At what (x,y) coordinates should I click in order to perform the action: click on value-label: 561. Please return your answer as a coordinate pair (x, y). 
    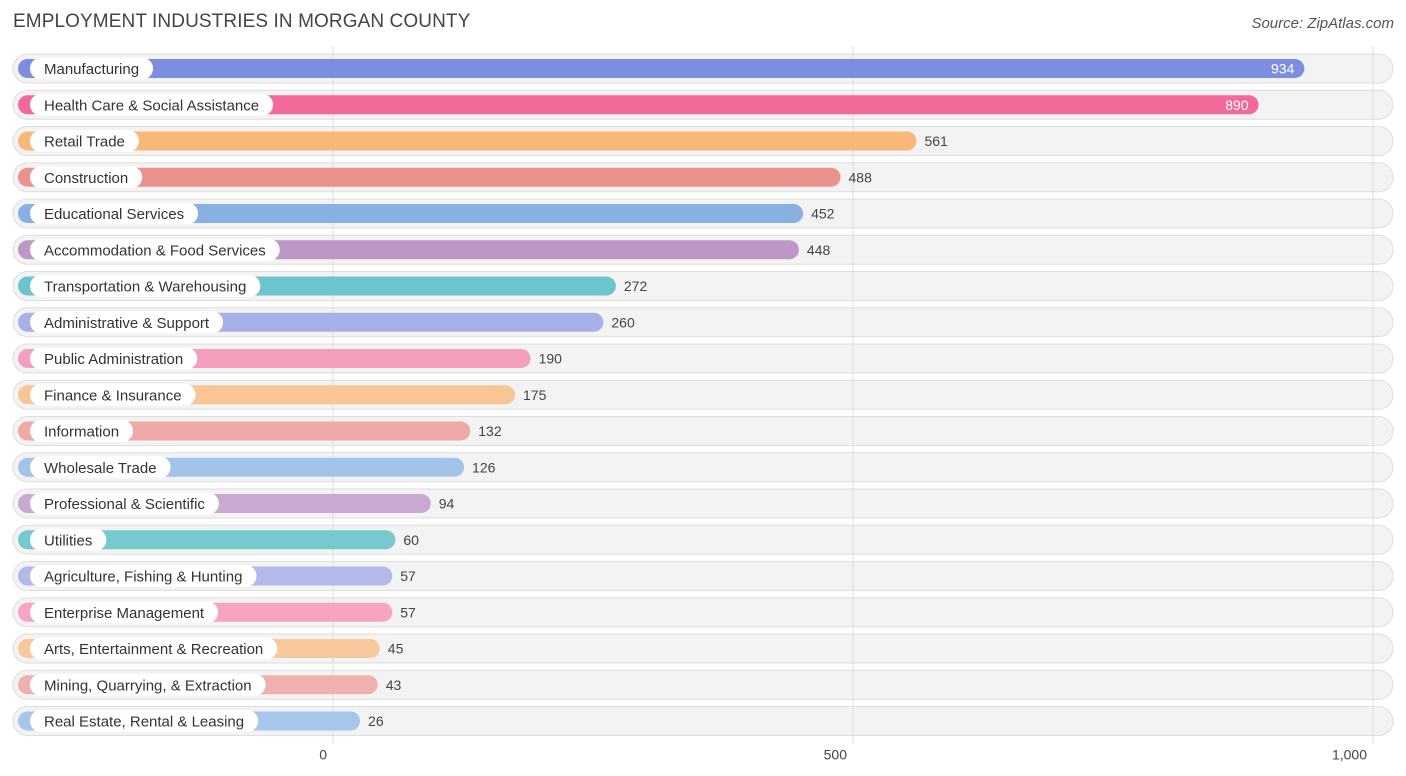
    Looking at the image, I should click on (936, 141).